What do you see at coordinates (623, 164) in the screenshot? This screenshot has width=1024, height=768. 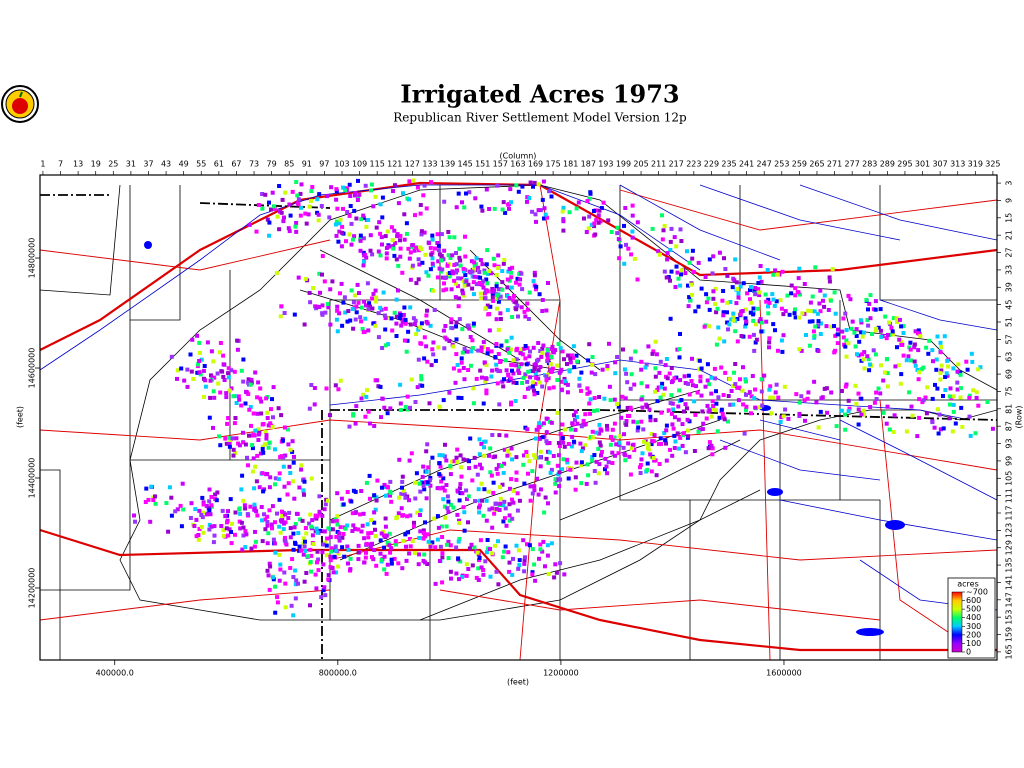 I see `column-tick-label: 199` at bounding box center [623, 164].